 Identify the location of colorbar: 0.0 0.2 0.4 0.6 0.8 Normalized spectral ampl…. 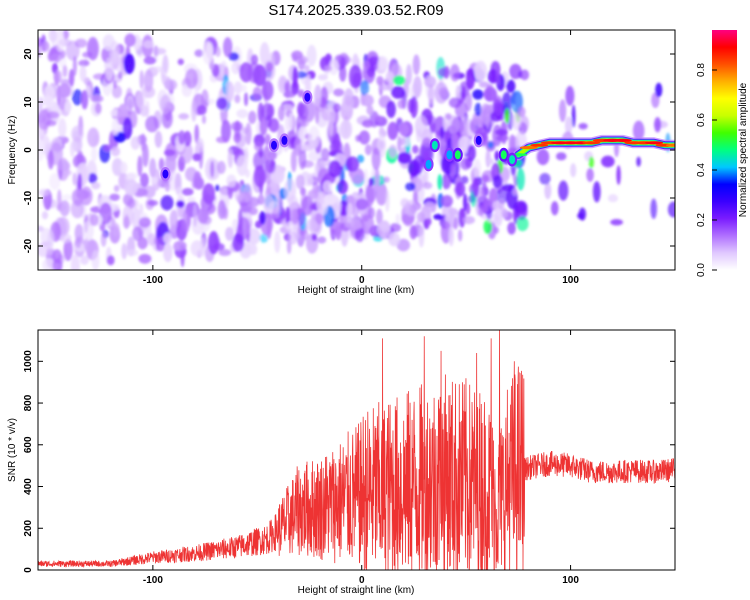
(722, 153).